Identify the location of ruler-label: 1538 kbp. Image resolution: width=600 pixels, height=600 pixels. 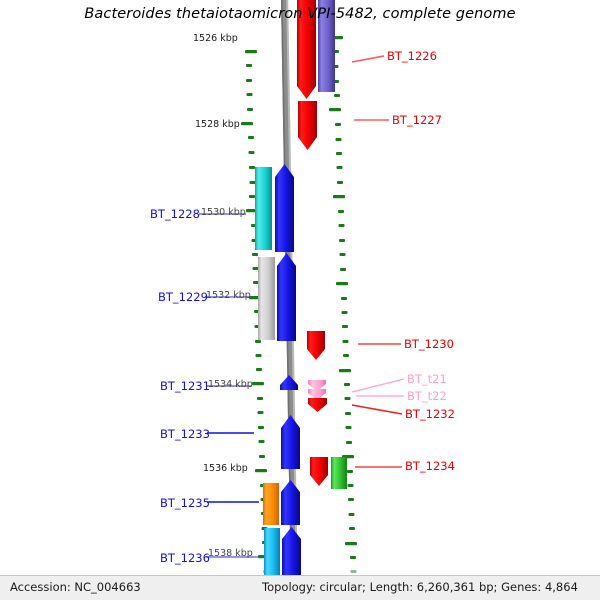
(230, 553).